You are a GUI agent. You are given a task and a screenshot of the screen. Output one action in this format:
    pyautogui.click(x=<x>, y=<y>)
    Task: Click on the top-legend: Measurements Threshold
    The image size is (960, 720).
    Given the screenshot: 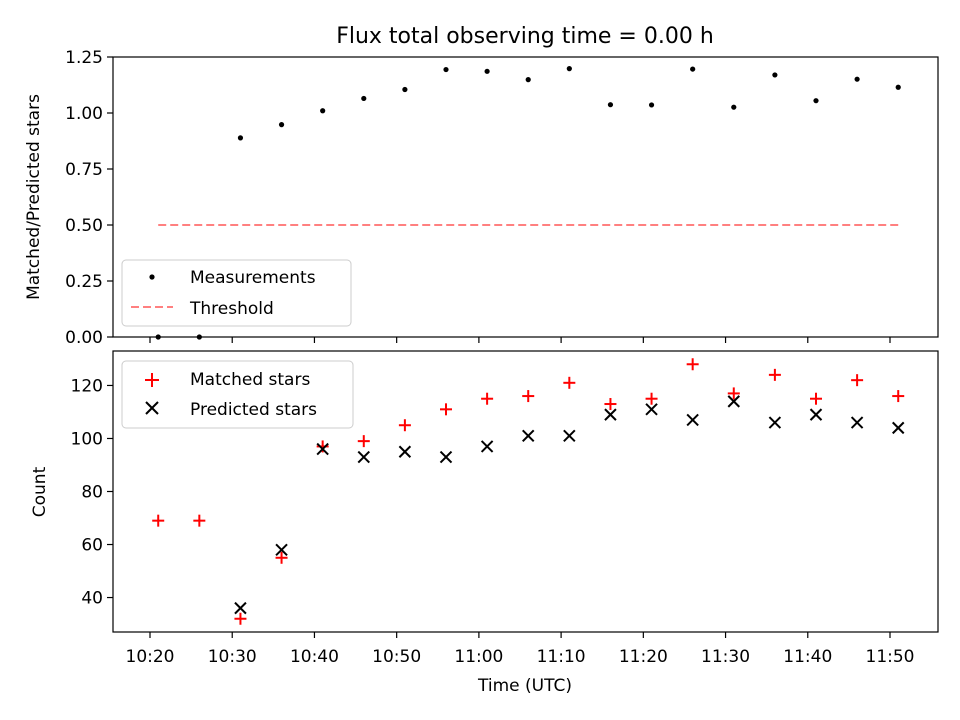 What is the action you would take?
    pyautogui.click(x=236, y=293)
    